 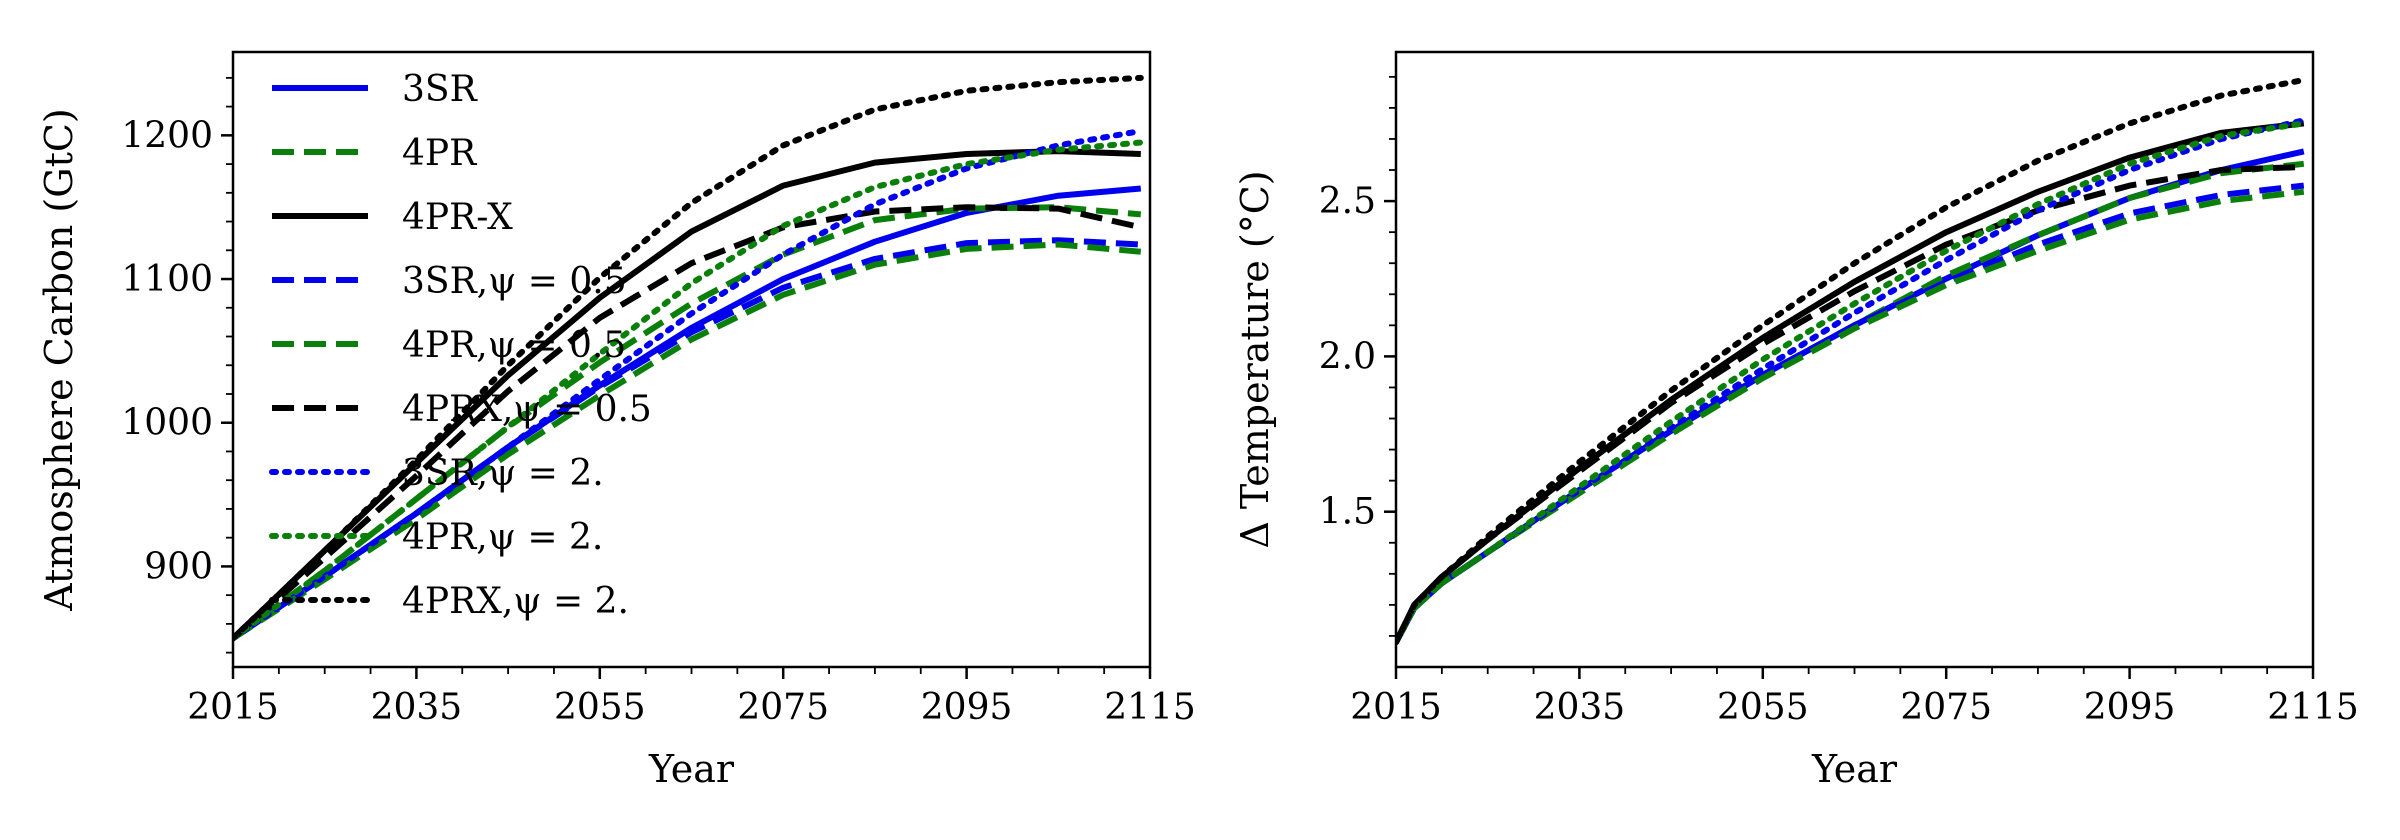 I want to click on y-tick-label: 1000, so click(x=167, y=423).